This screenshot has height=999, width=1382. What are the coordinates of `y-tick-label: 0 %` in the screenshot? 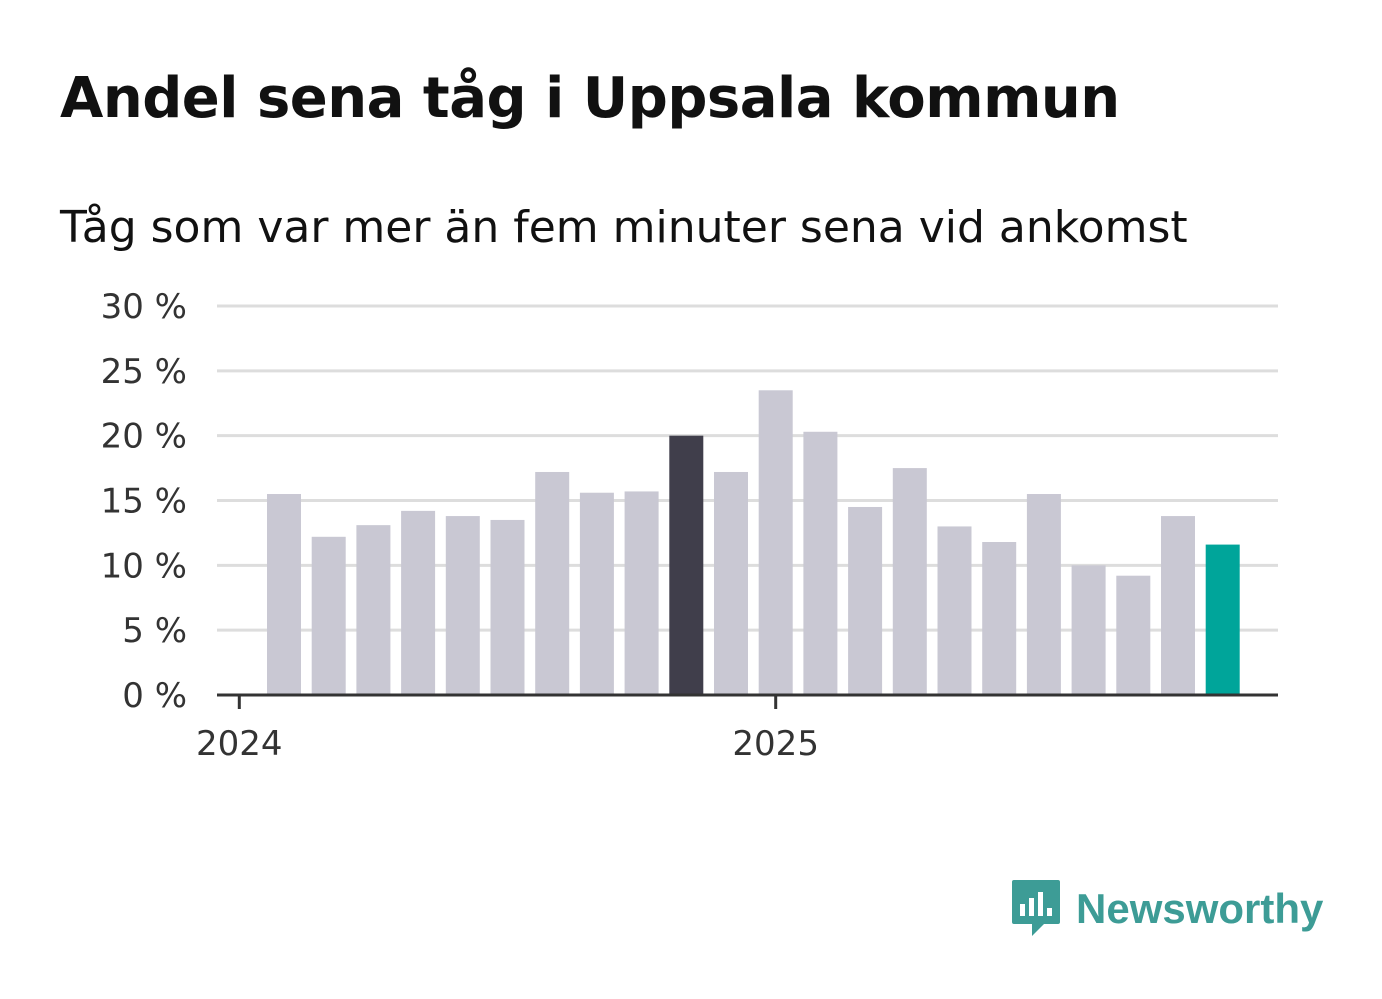 It's located at (154, 696).